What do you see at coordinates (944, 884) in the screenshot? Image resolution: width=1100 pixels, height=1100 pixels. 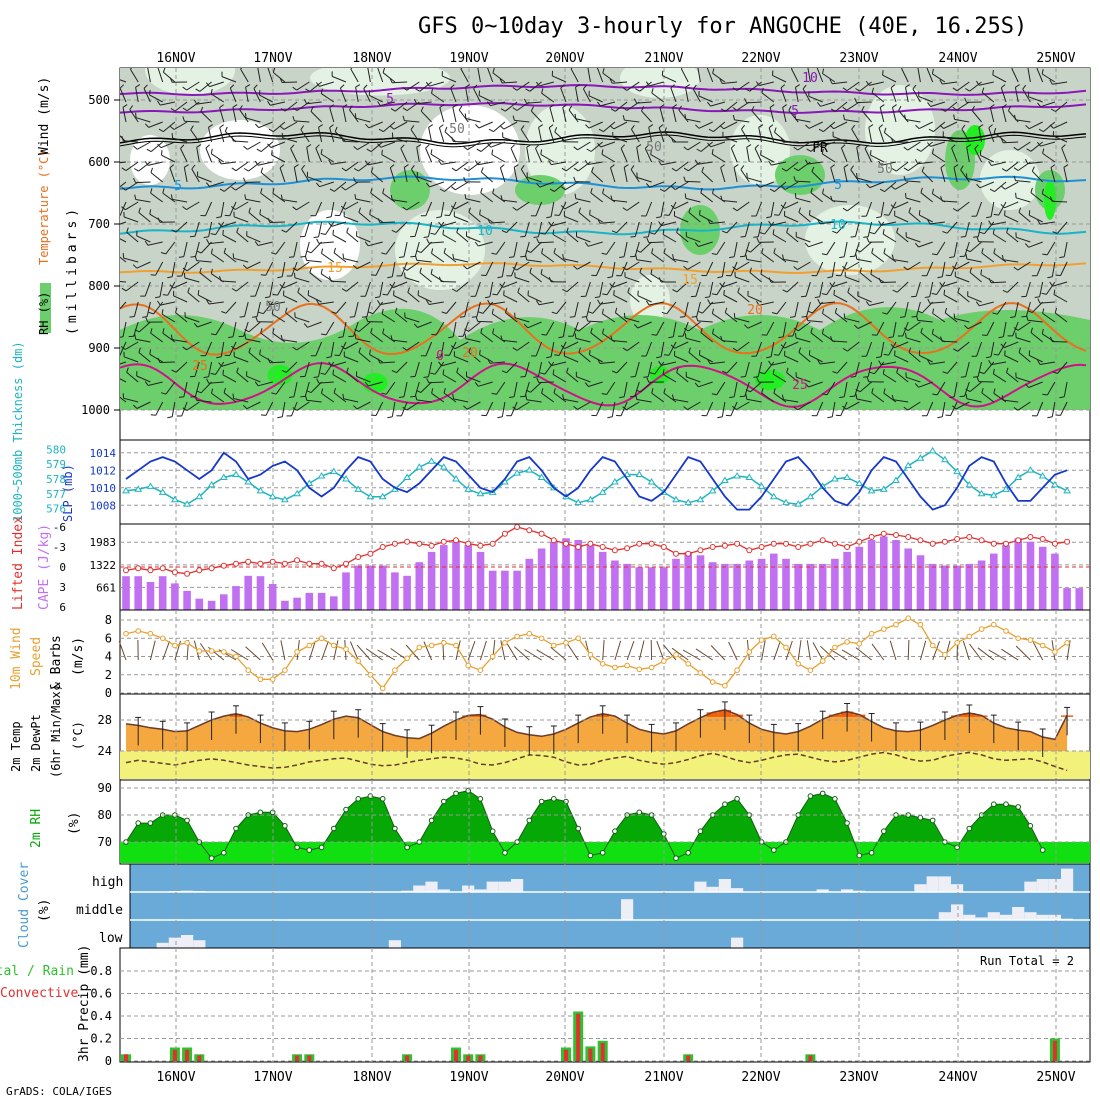 I see `cloud-bar` at bounding box center [944, 884].